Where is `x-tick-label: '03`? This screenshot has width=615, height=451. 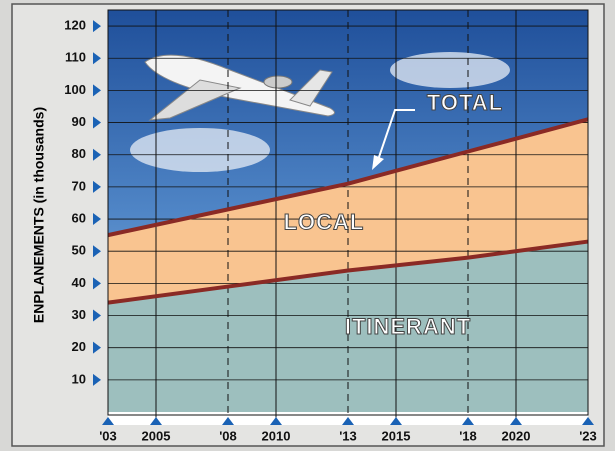
x-tick-label: '03 is located at coordinates (108, 435).